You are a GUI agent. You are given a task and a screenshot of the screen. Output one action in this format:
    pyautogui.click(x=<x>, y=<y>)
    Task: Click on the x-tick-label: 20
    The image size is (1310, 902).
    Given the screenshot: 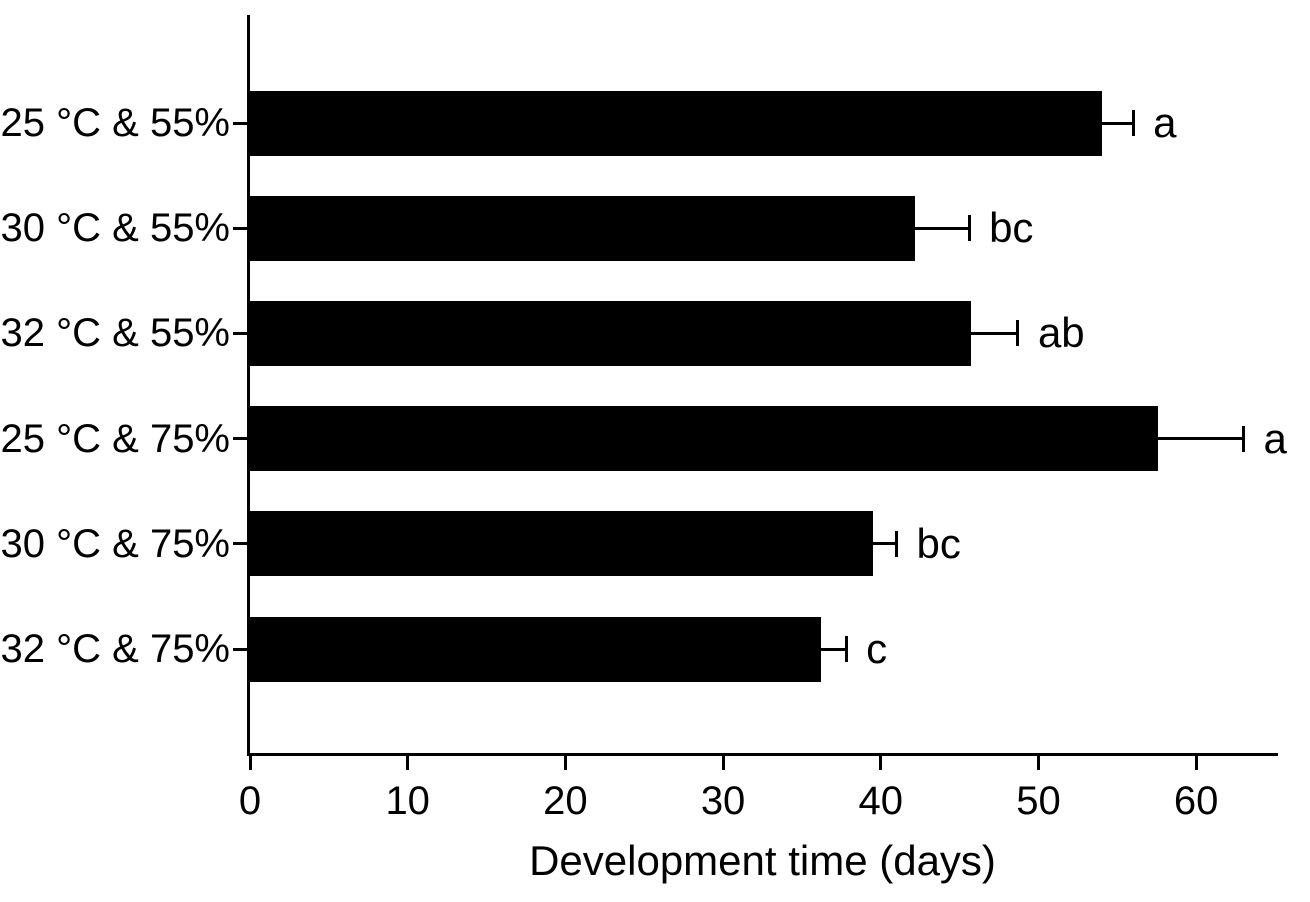 What is the action you would take?
    pyautogui.click(x=565, y=801)
    